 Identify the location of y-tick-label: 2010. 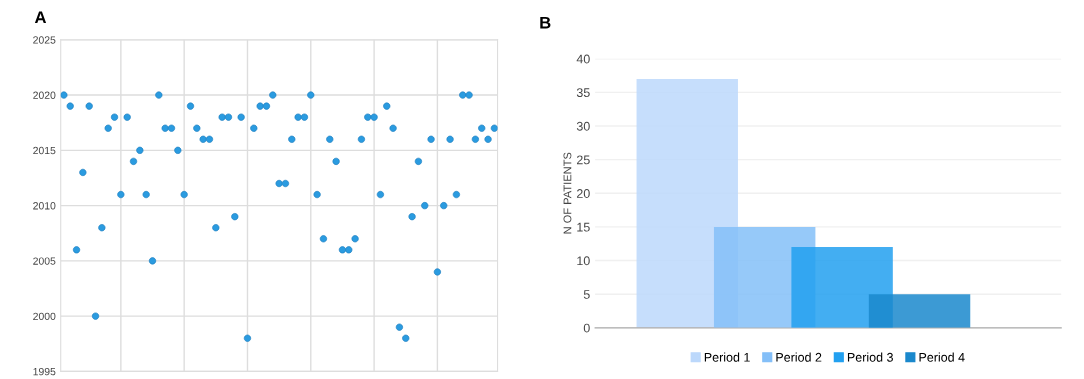
(44, 206).